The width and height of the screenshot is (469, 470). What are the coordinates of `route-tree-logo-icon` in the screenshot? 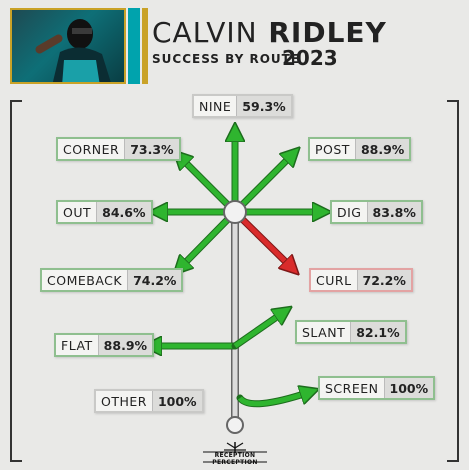 It's located at (235, 452).